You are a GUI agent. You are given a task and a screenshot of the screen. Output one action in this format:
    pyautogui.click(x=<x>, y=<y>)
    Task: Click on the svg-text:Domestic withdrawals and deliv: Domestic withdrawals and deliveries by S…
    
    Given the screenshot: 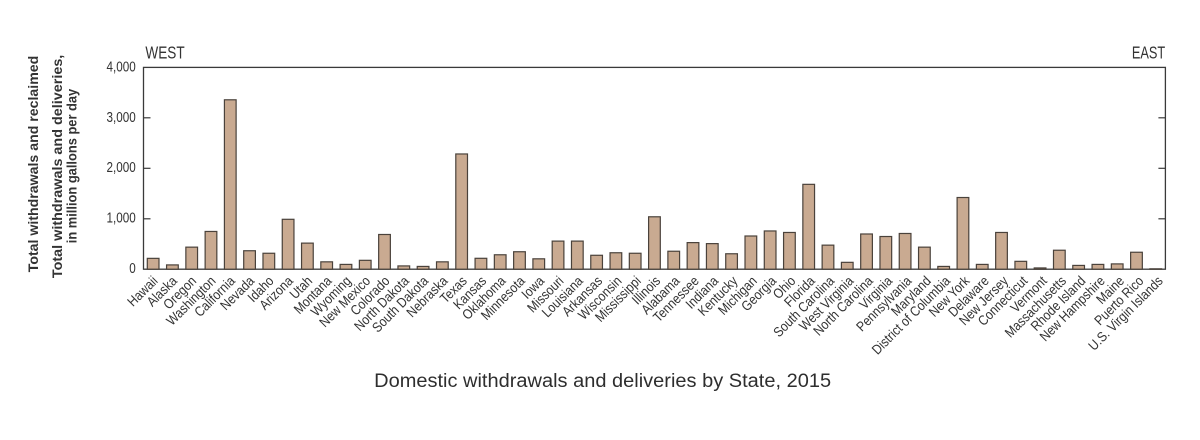 What is the action you would take?
    pyautogui.click(x=602, y=381)
    